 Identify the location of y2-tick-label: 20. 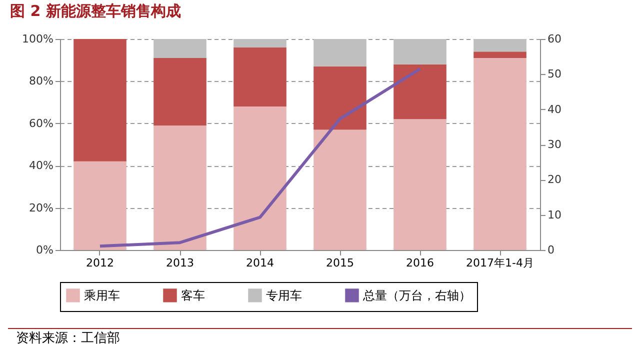
(555, 179).